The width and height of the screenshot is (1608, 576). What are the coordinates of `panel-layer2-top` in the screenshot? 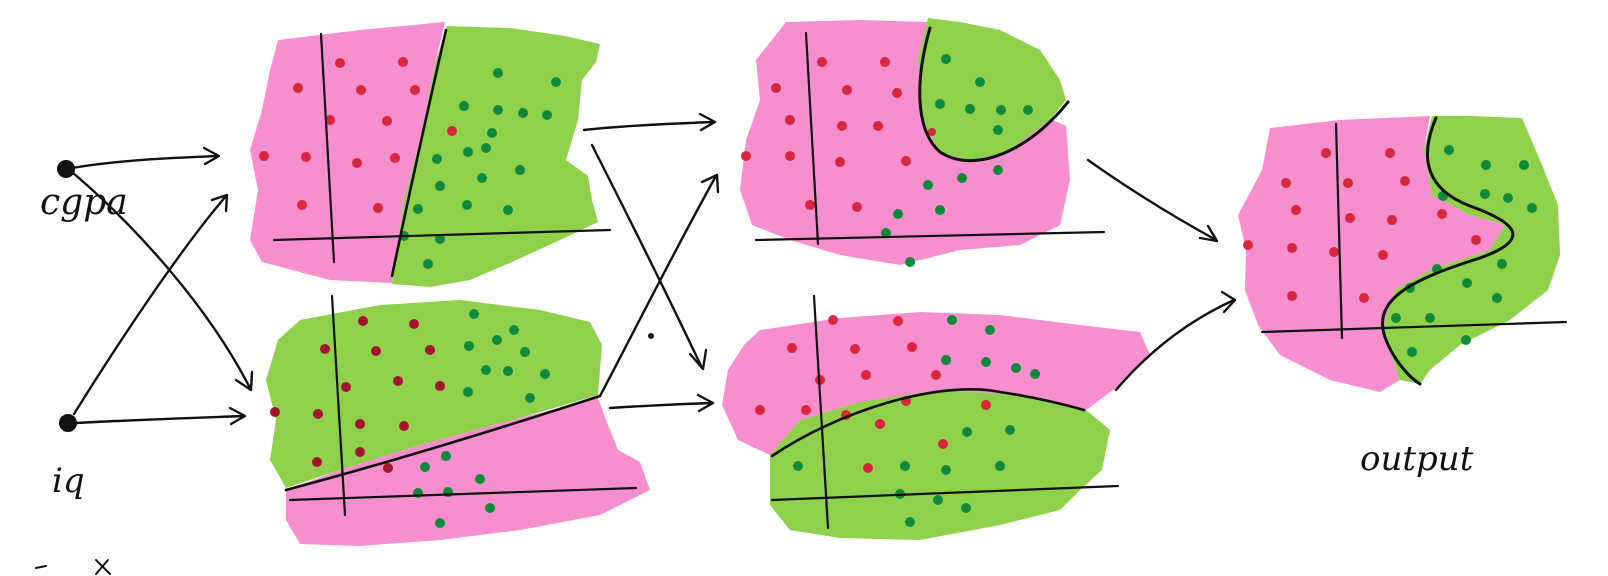 It's located at (923, 142).